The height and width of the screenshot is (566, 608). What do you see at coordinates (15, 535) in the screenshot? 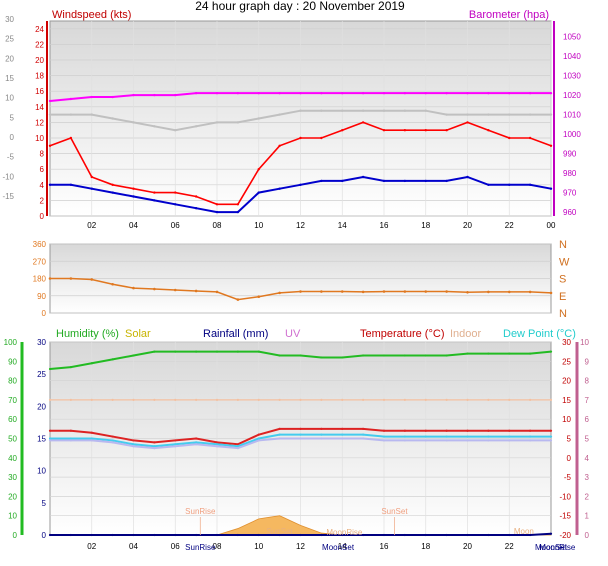
I see `y-humidity-tick: 0` at bounding box center [15, 535].